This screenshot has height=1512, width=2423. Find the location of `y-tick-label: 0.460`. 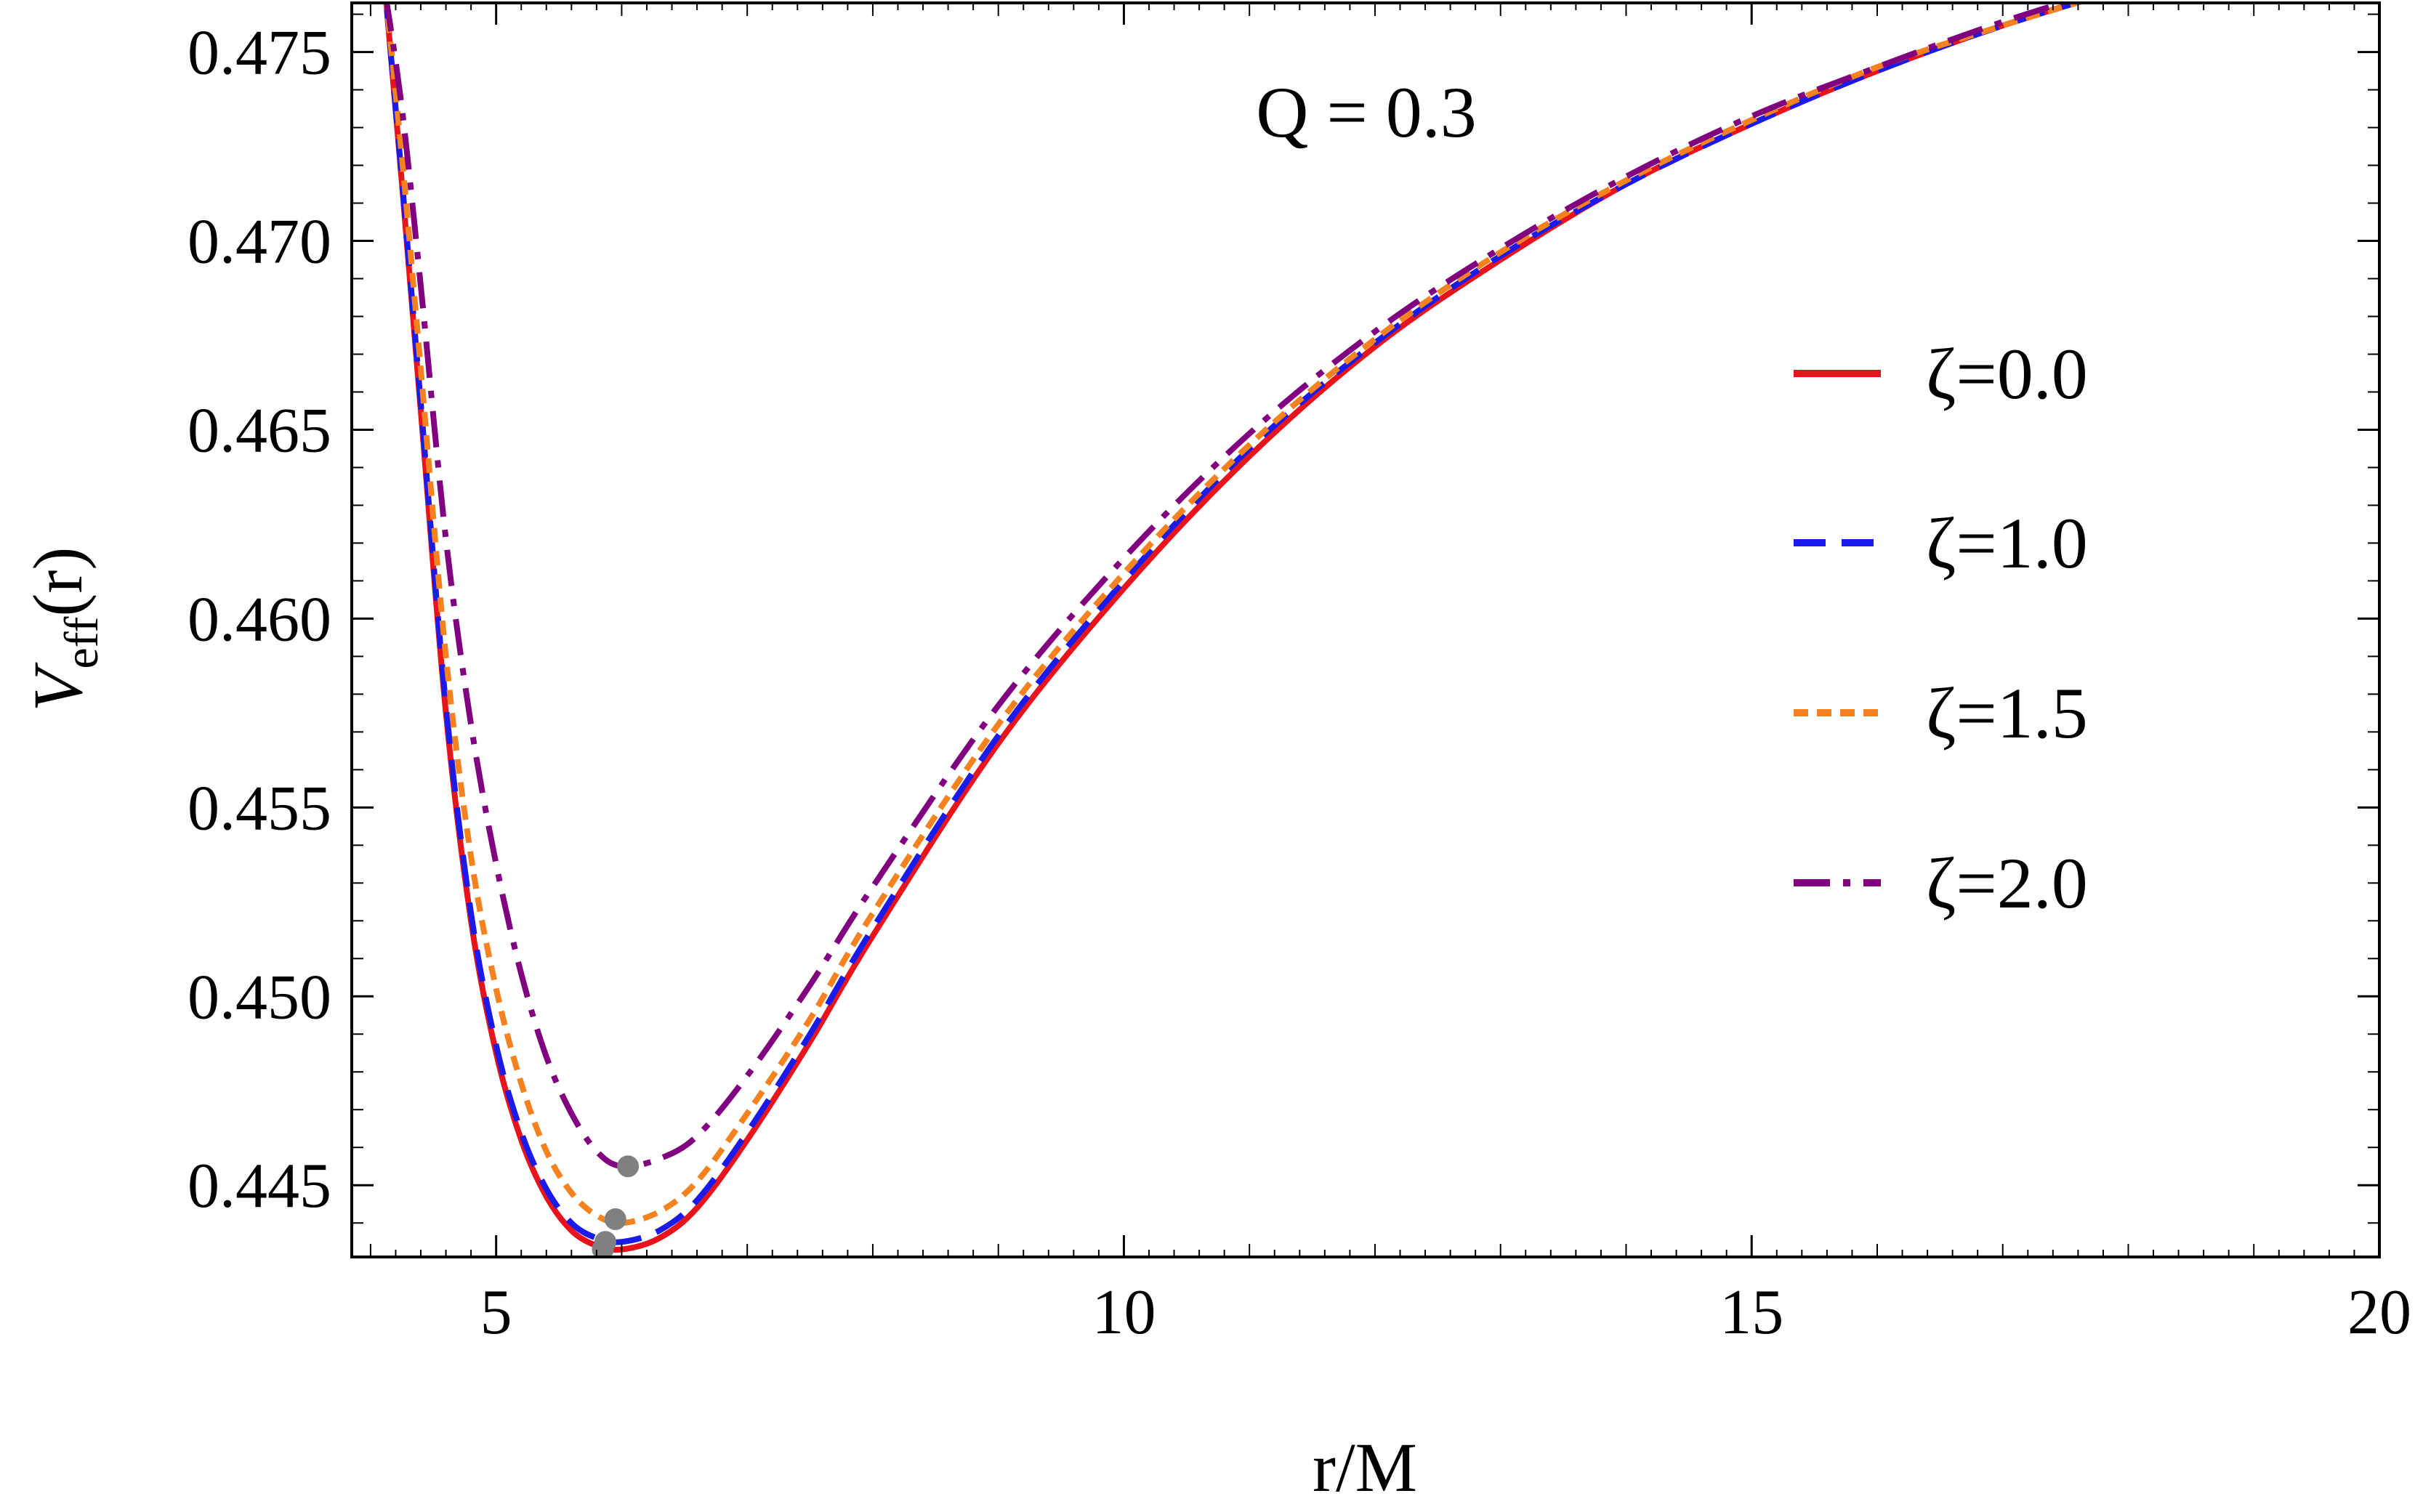

y-tick-label: 0.460 is located at coordinates (259, 619).